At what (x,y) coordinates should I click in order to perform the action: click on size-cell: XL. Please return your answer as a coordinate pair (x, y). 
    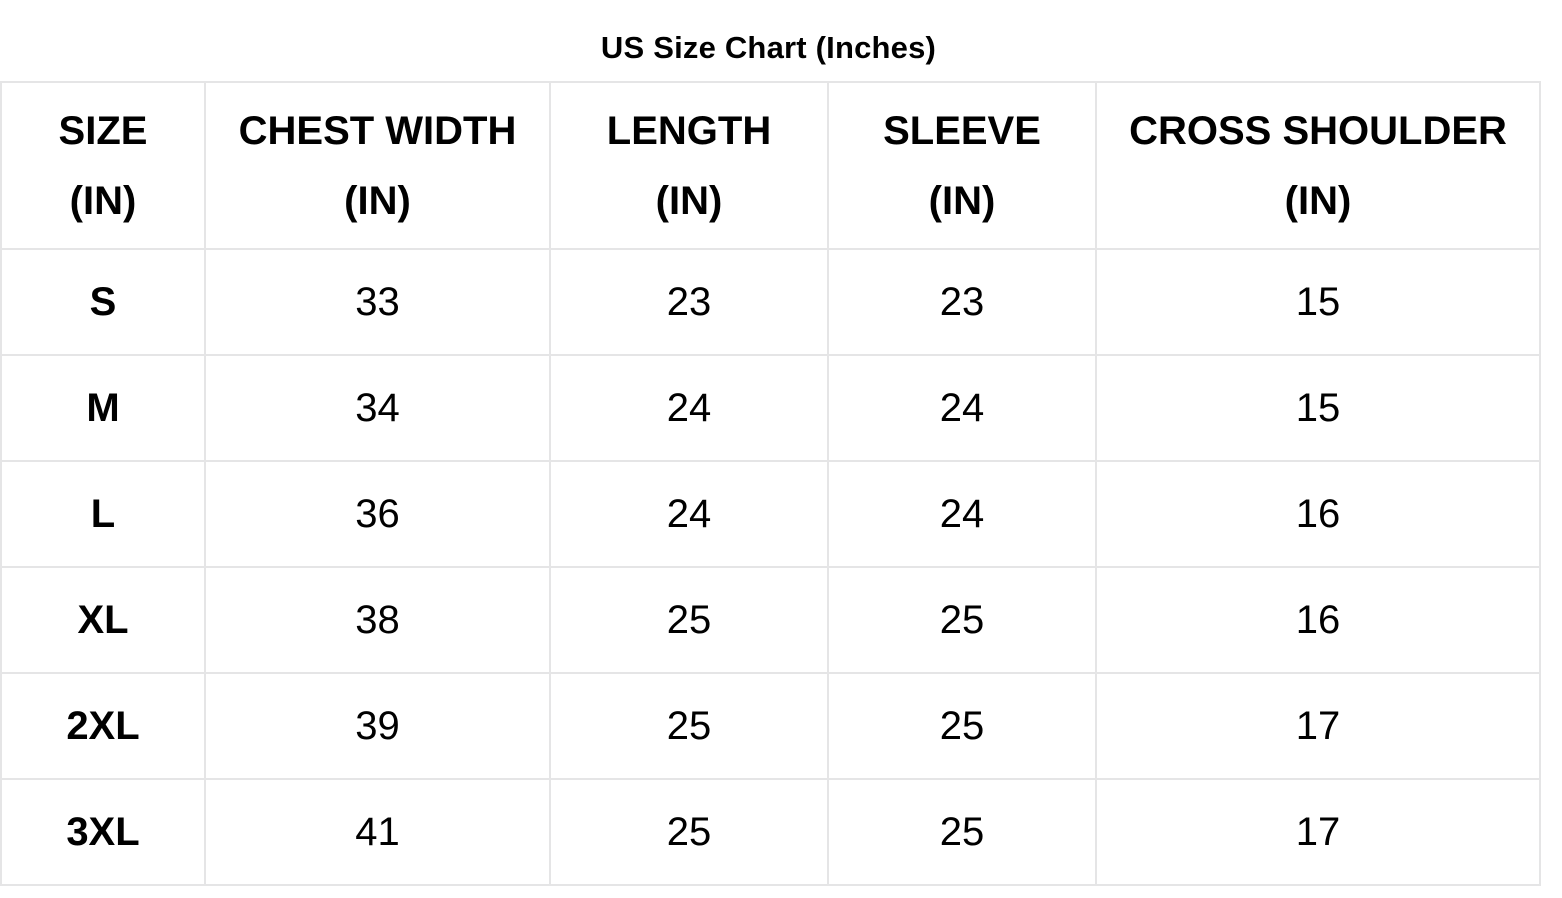
    Looking at the image, I should click on (103, 620).